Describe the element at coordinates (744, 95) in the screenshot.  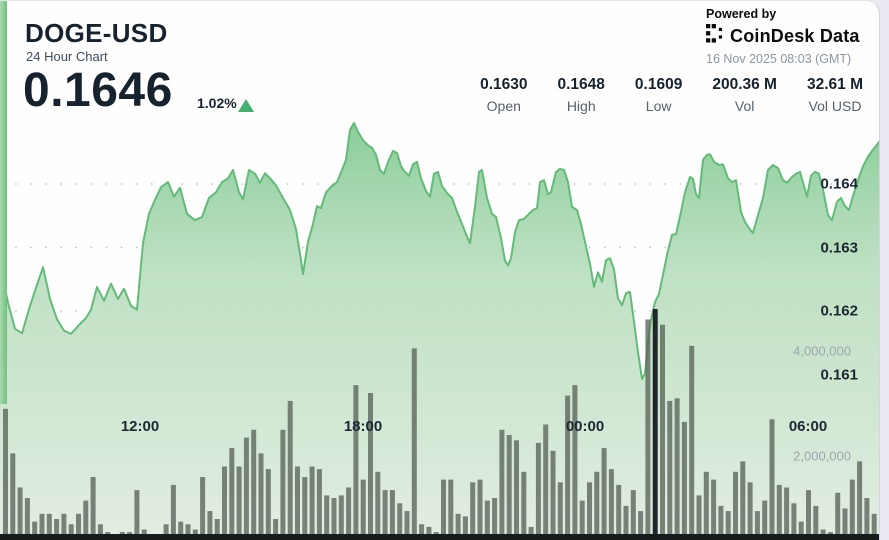
I see `stat-vol: 200.36 M Vol` at that location.